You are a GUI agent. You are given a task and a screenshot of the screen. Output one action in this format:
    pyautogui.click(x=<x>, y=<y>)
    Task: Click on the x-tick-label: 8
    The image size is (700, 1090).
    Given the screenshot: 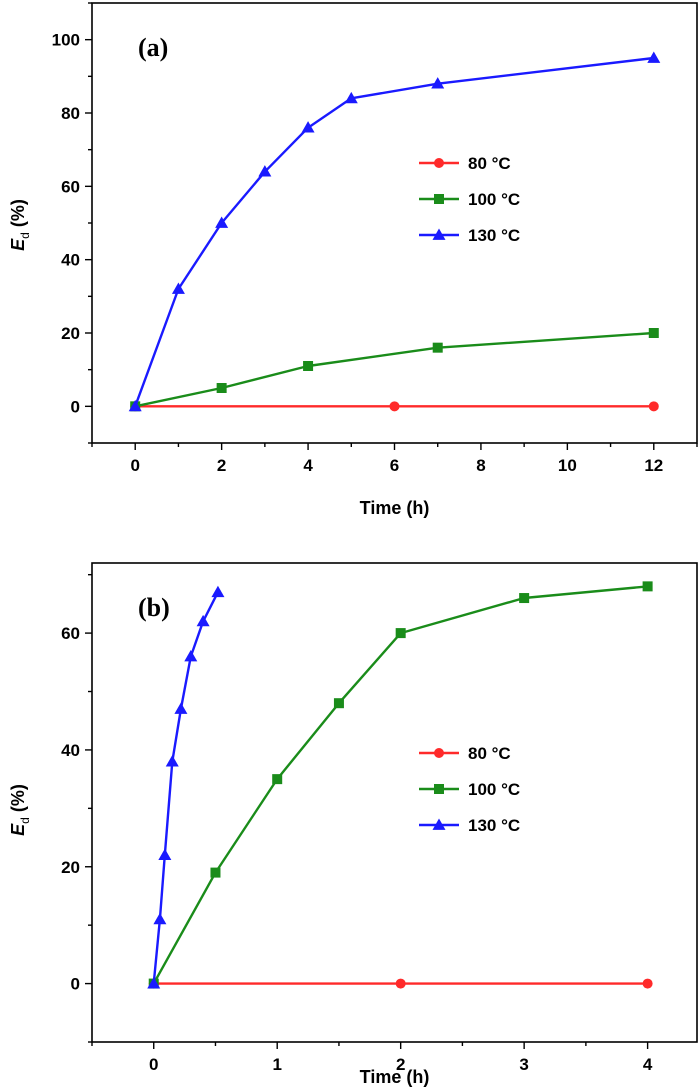 What is the action you would take?
    pyautogui.click(x=480, y=465)
    